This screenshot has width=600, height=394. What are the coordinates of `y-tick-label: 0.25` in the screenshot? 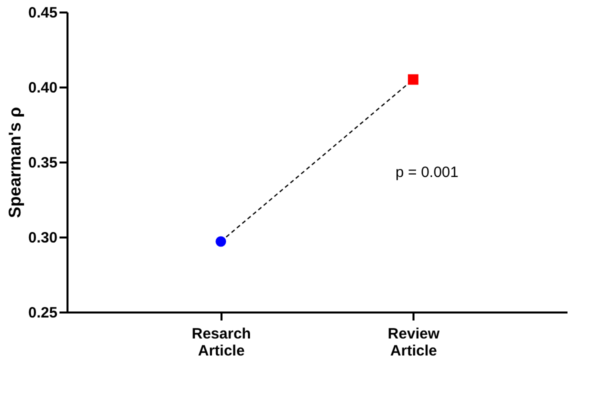 It's located at (43, 313).